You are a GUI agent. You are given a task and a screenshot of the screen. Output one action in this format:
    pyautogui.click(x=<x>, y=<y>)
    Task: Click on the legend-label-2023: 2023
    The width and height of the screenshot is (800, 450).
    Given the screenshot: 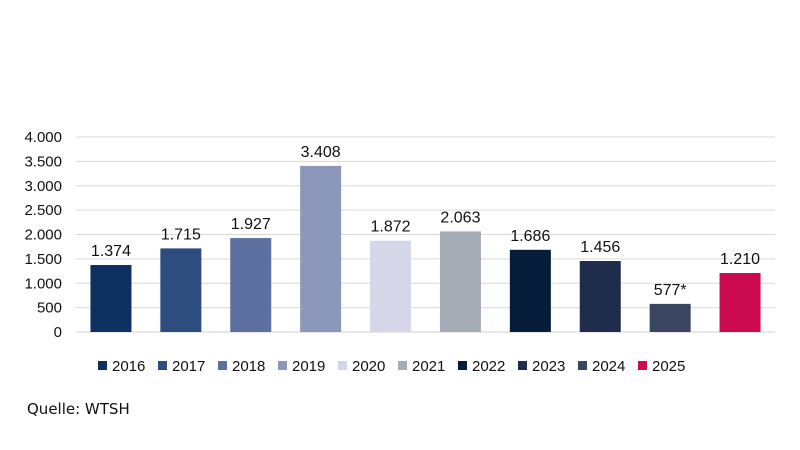 What is the action you would take?
    pyautogui.click(x=548, y=366)
    